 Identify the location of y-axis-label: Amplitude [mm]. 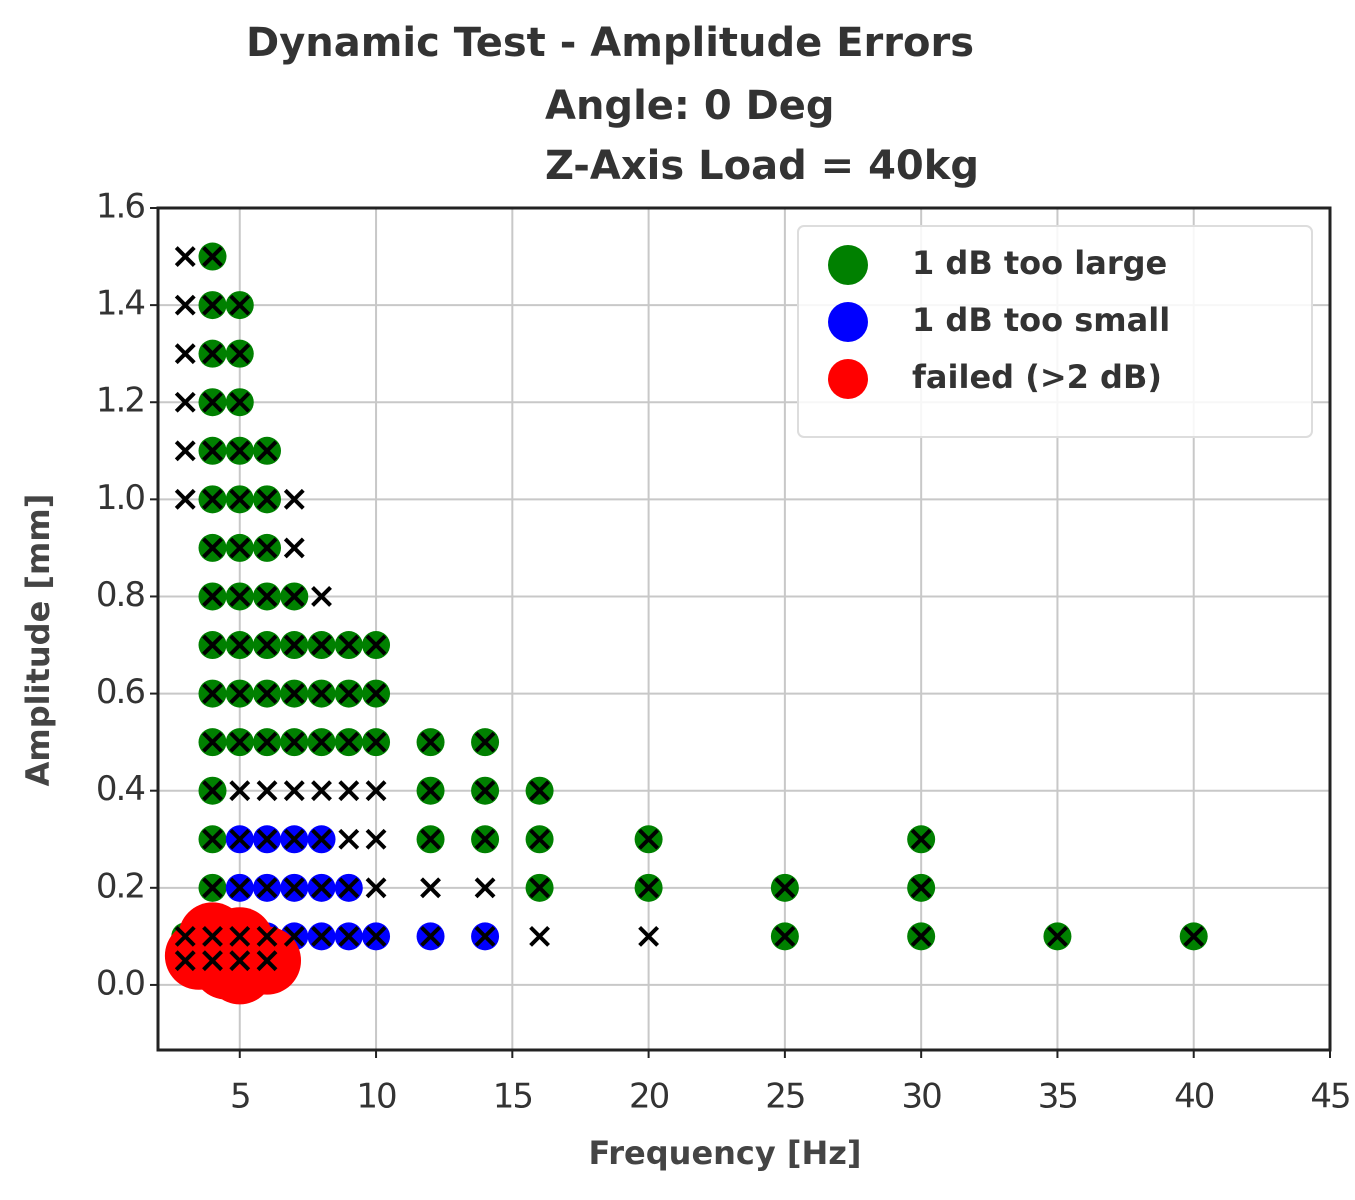
(38, 640).